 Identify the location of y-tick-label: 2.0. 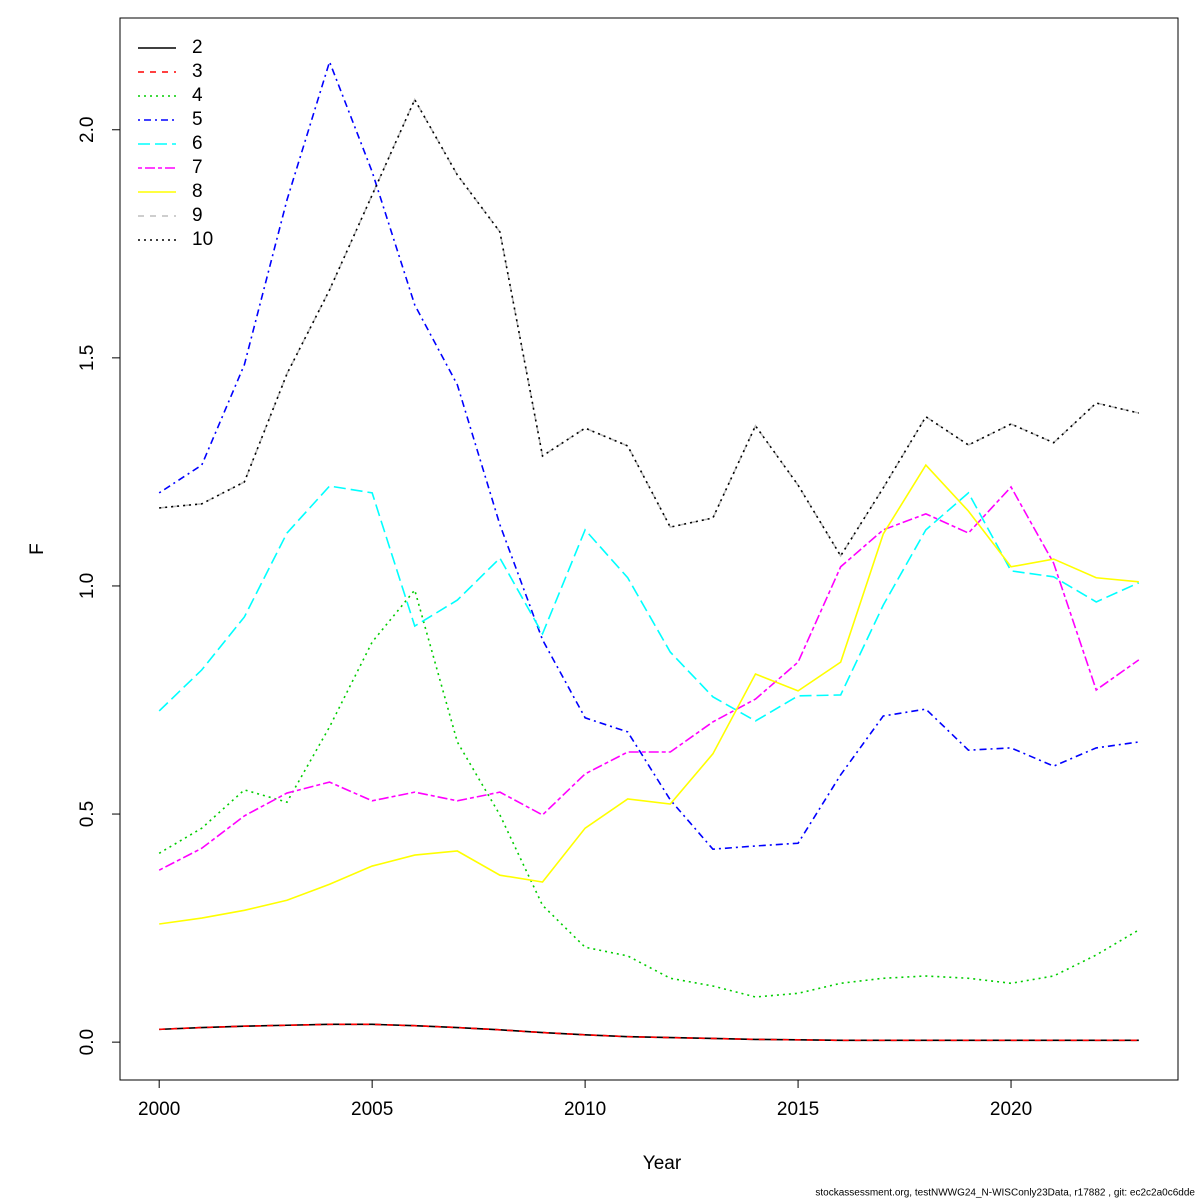
(87, 130).